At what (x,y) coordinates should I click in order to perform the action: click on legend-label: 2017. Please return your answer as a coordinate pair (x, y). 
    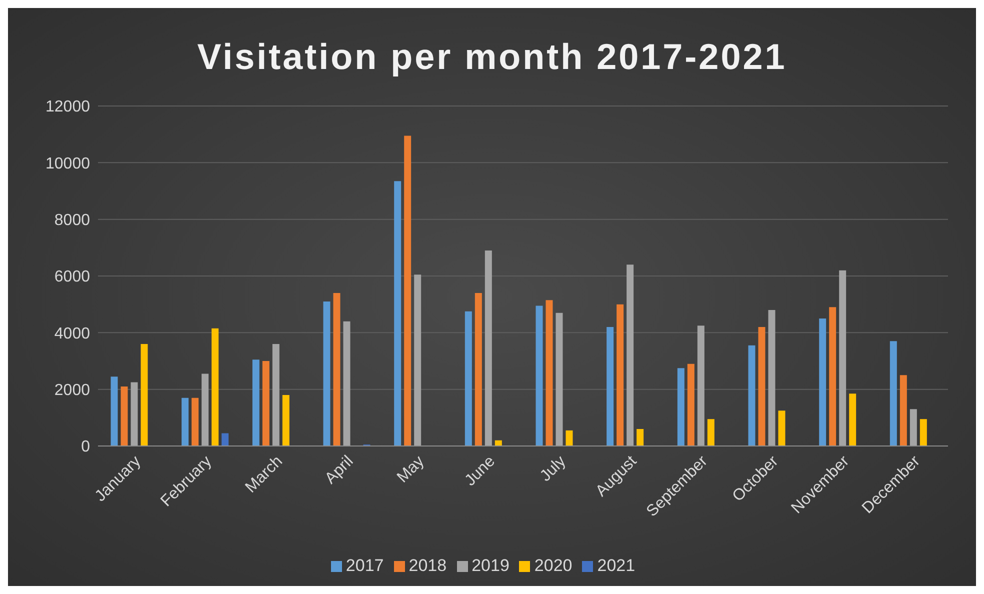
    Looking at the image, I should click on (365, 565).